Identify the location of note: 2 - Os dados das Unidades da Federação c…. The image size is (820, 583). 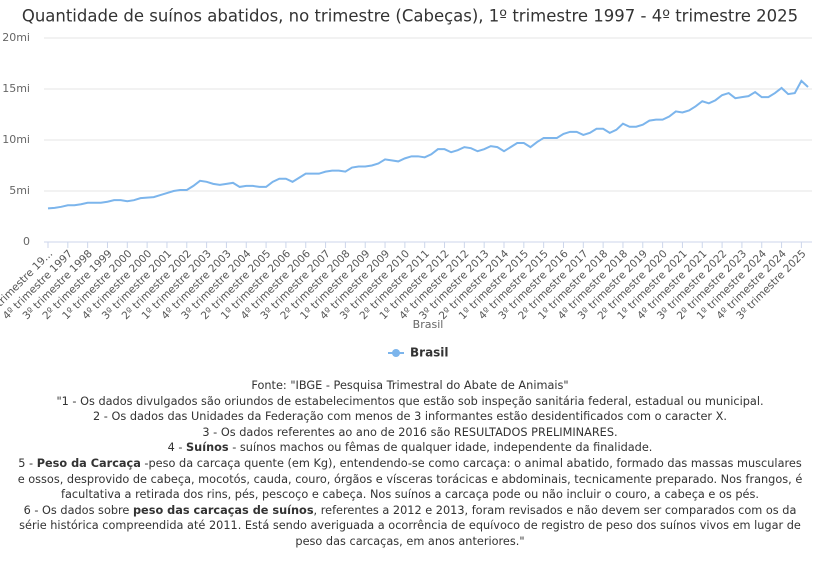
(410, 417).